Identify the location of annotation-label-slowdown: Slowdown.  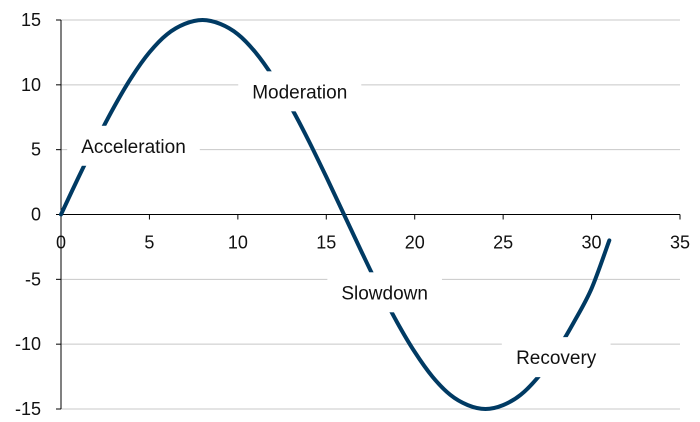
(384, 293).